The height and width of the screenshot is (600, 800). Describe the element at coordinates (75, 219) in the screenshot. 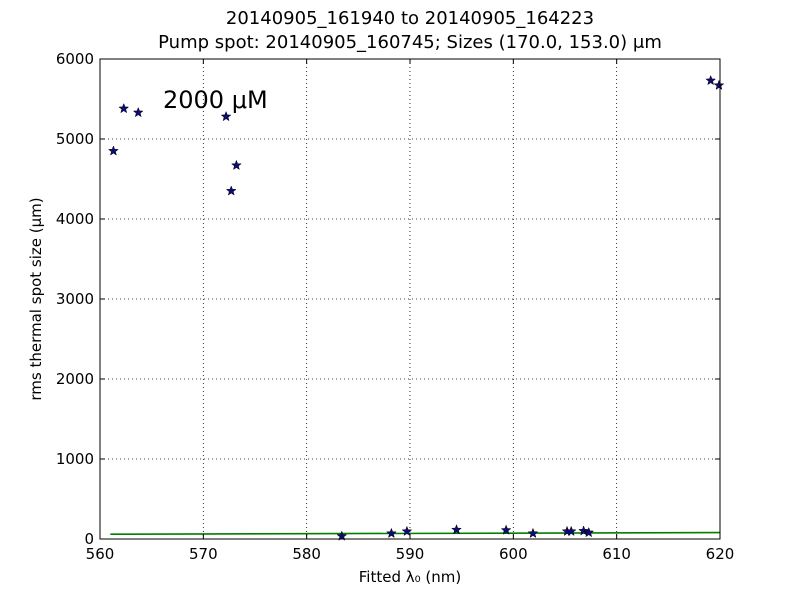

I see `y-tick-label: 4000` at that location.